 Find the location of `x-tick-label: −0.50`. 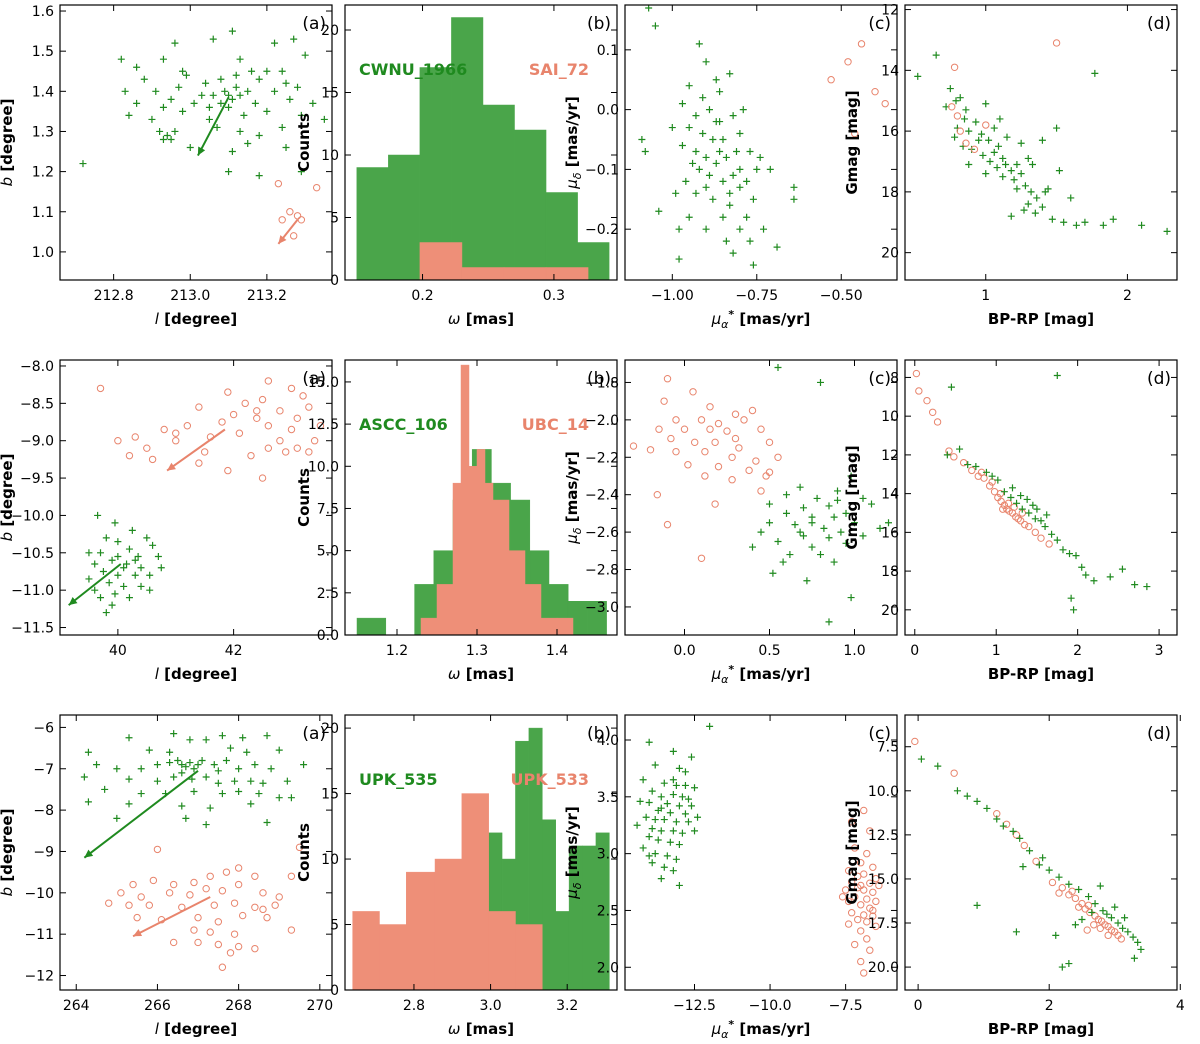

x-tick-label: −0.50 is located at coordinates (841, 296).